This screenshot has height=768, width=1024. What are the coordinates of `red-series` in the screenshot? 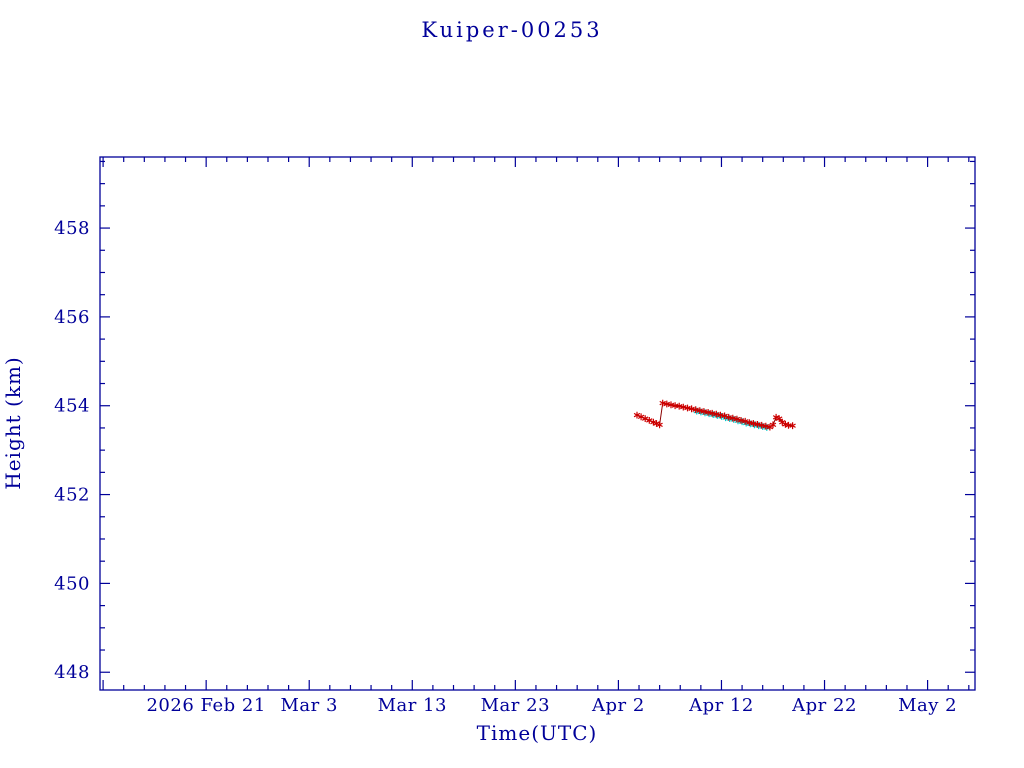 It's located at (714, 415).